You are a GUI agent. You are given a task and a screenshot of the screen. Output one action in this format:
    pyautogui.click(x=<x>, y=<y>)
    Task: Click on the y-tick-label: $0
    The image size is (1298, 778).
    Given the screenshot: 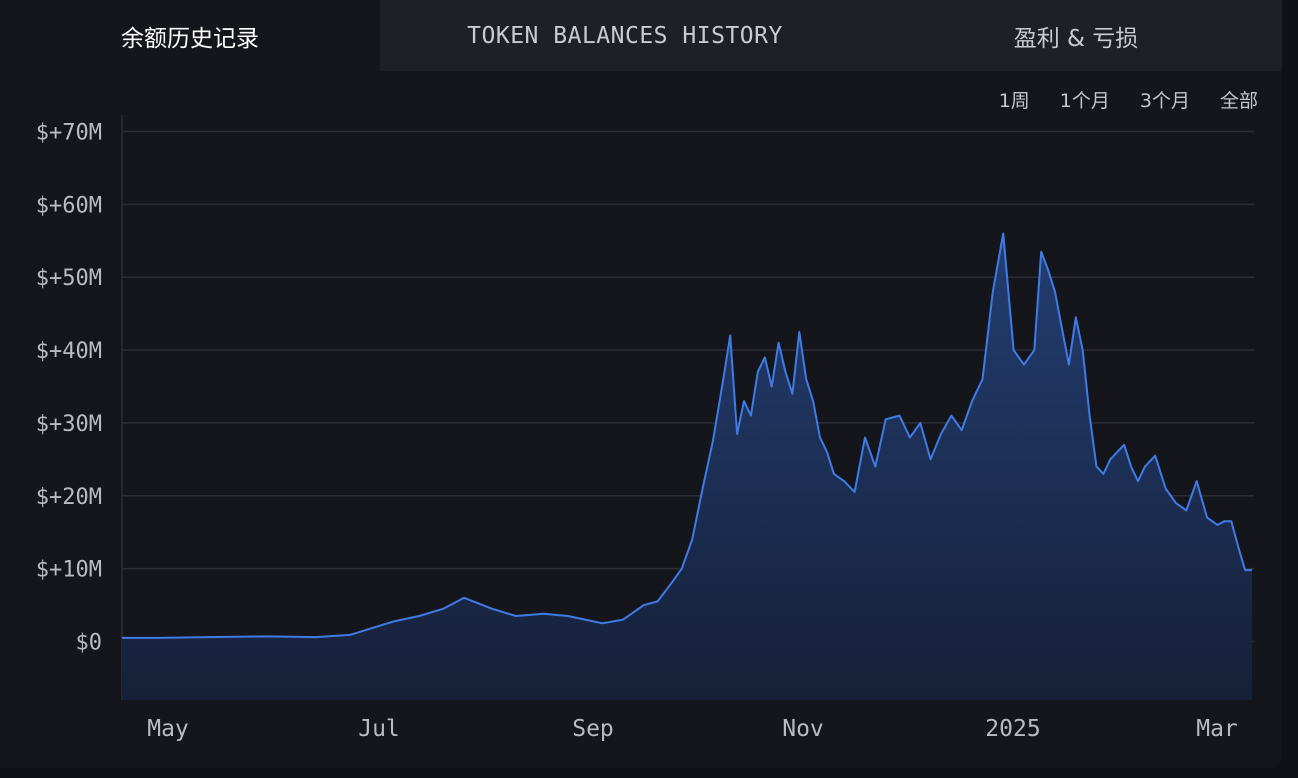 What is the action you would take?
    pyautogui.click(x=89, y=643)
    